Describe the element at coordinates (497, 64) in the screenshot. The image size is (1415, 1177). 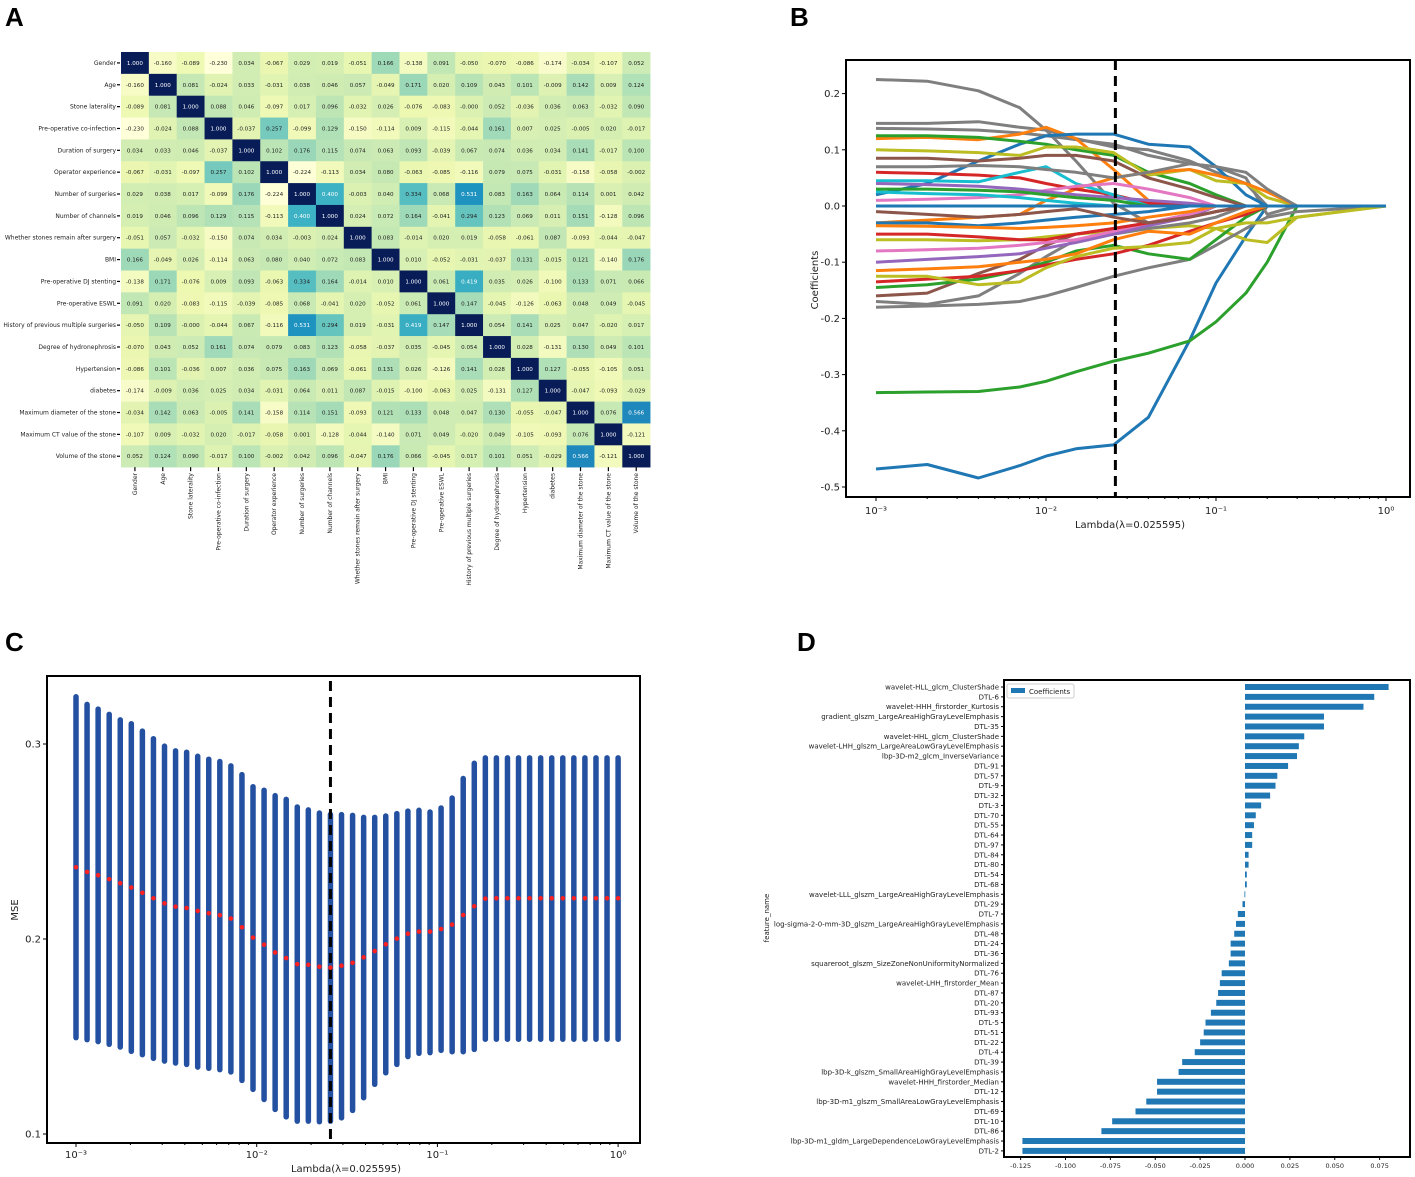
I see `heatmap-cell-value: -0.070` at that location.